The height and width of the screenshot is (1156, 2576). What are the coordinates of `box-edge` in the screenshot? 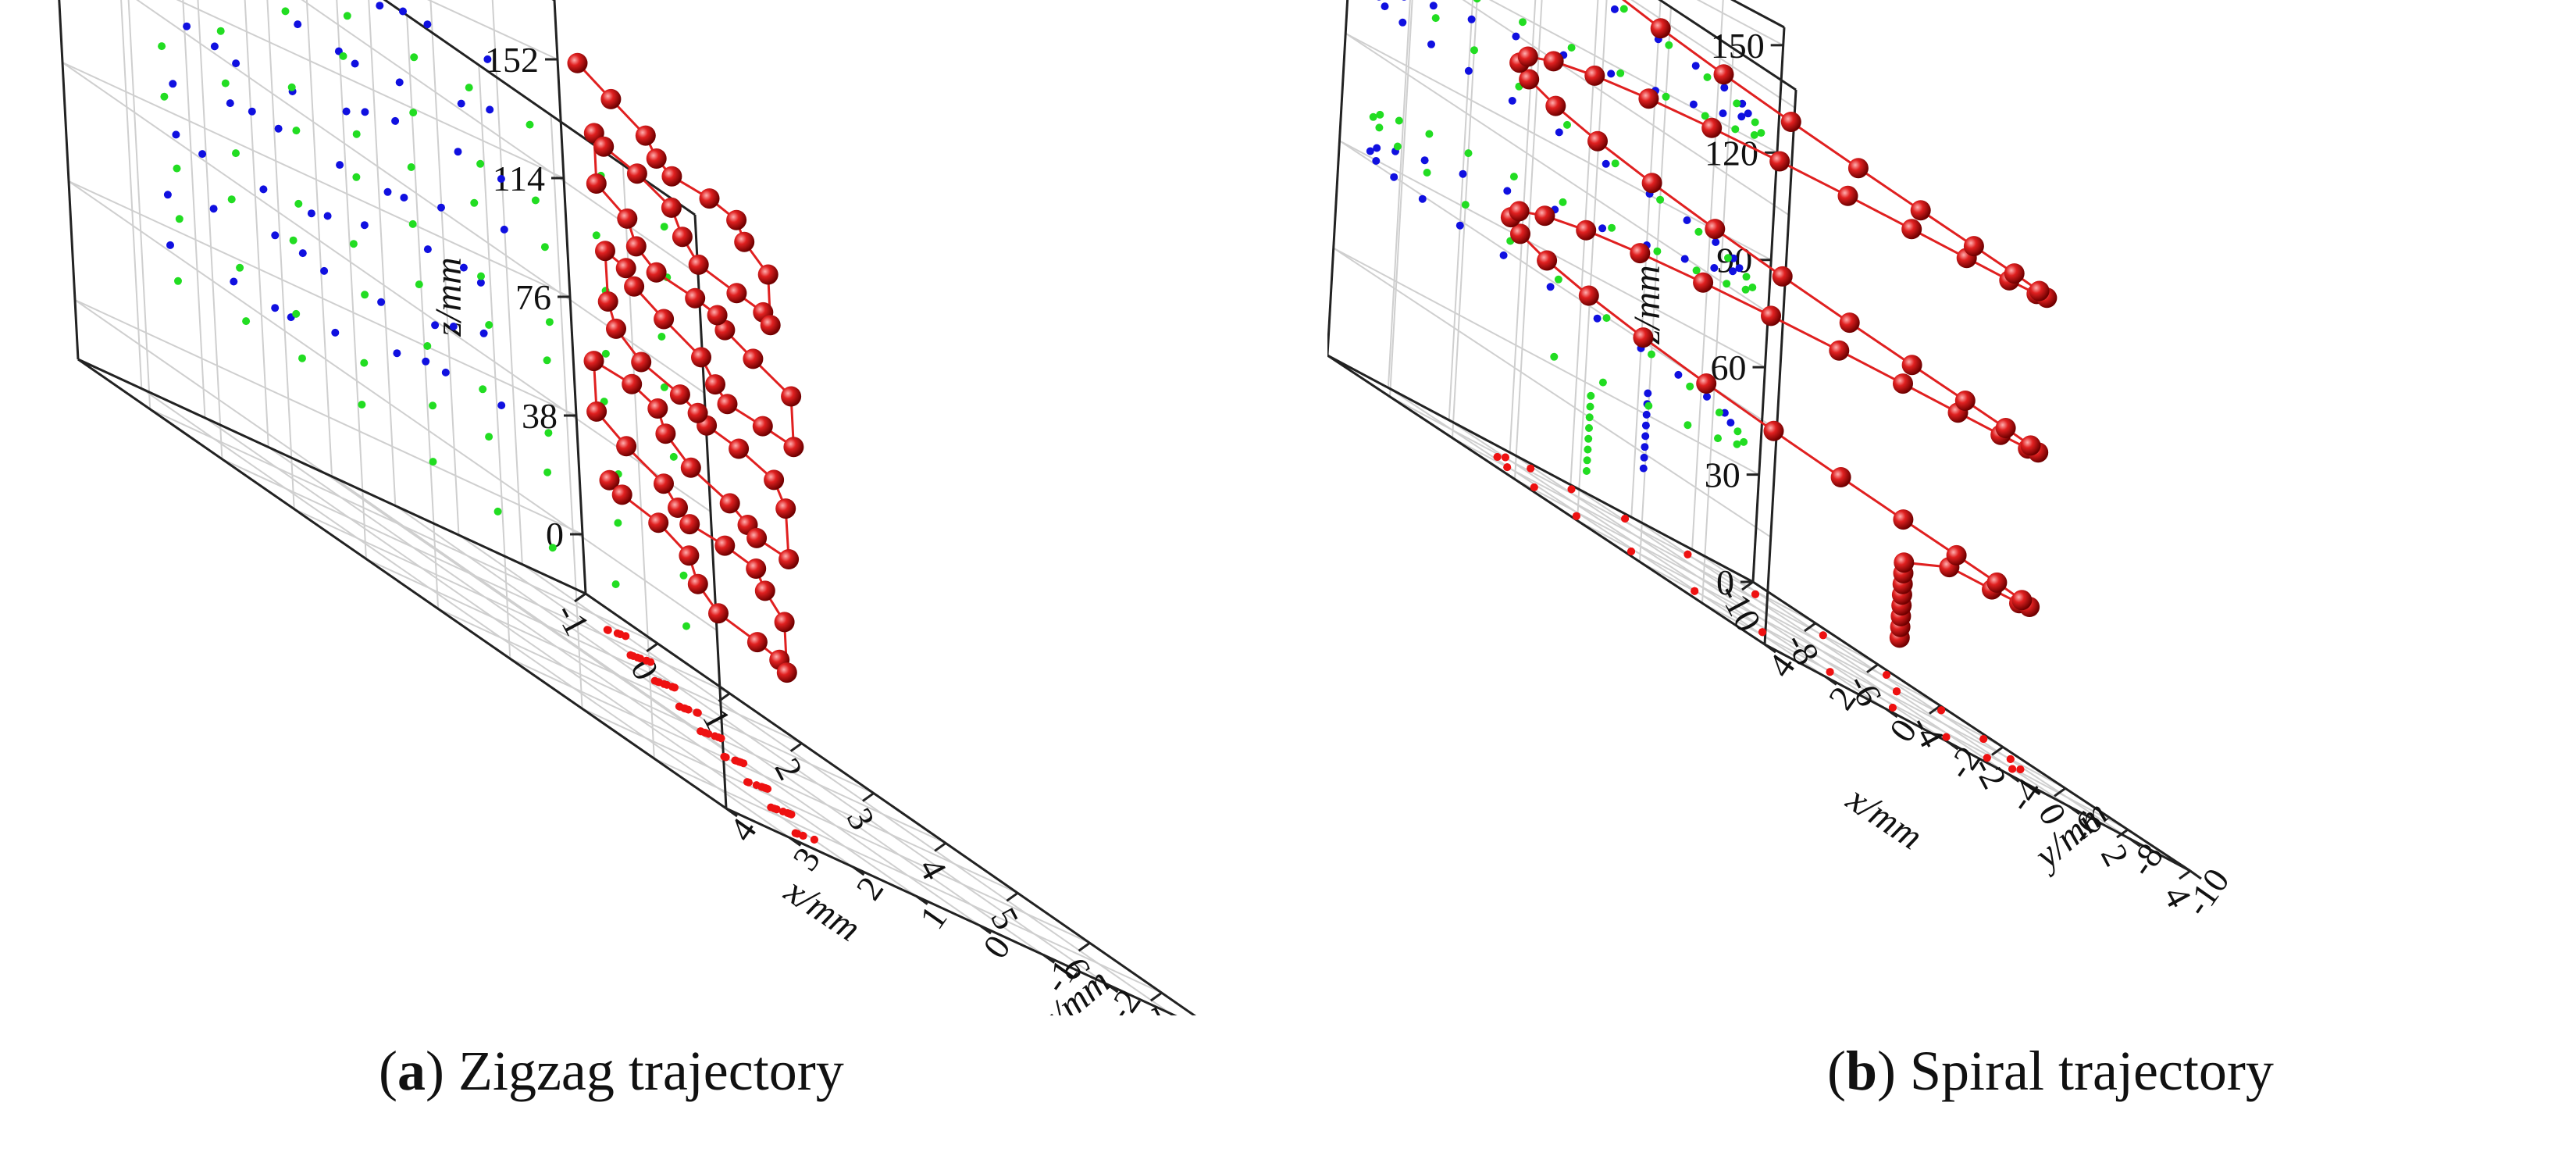 It's located at (1338, 178).